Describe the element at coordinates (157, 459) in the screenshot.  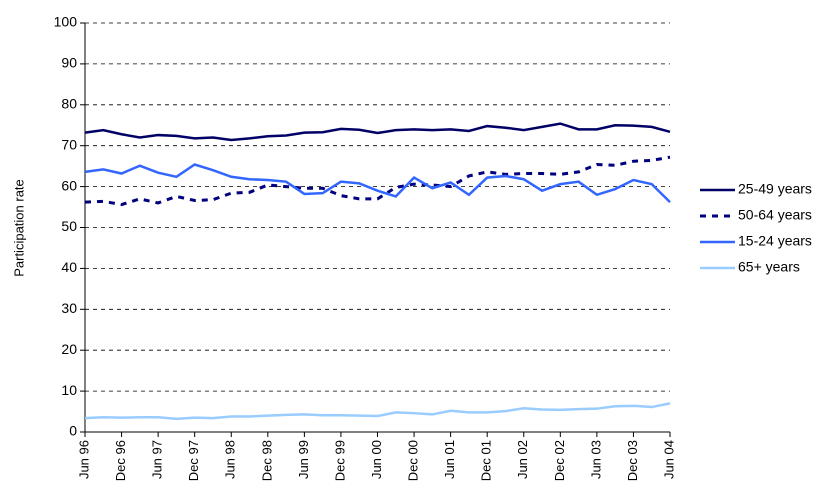
I see `x-tick-label: Jun 97` at that location.